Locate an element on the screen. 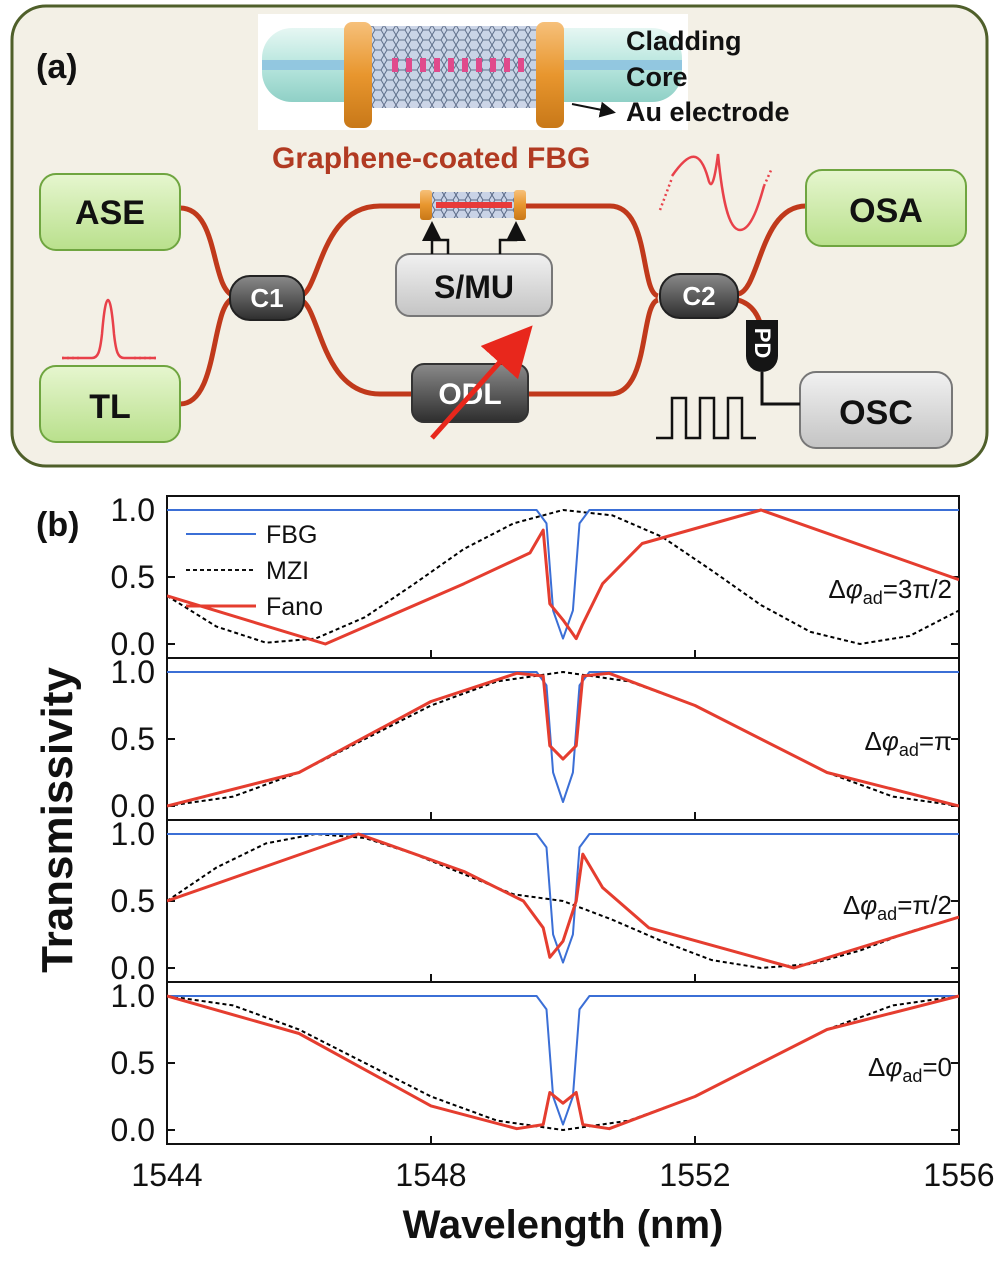 The image size is (1000, 1269). fiber-lower-arm is located at coordinates (479, 347).